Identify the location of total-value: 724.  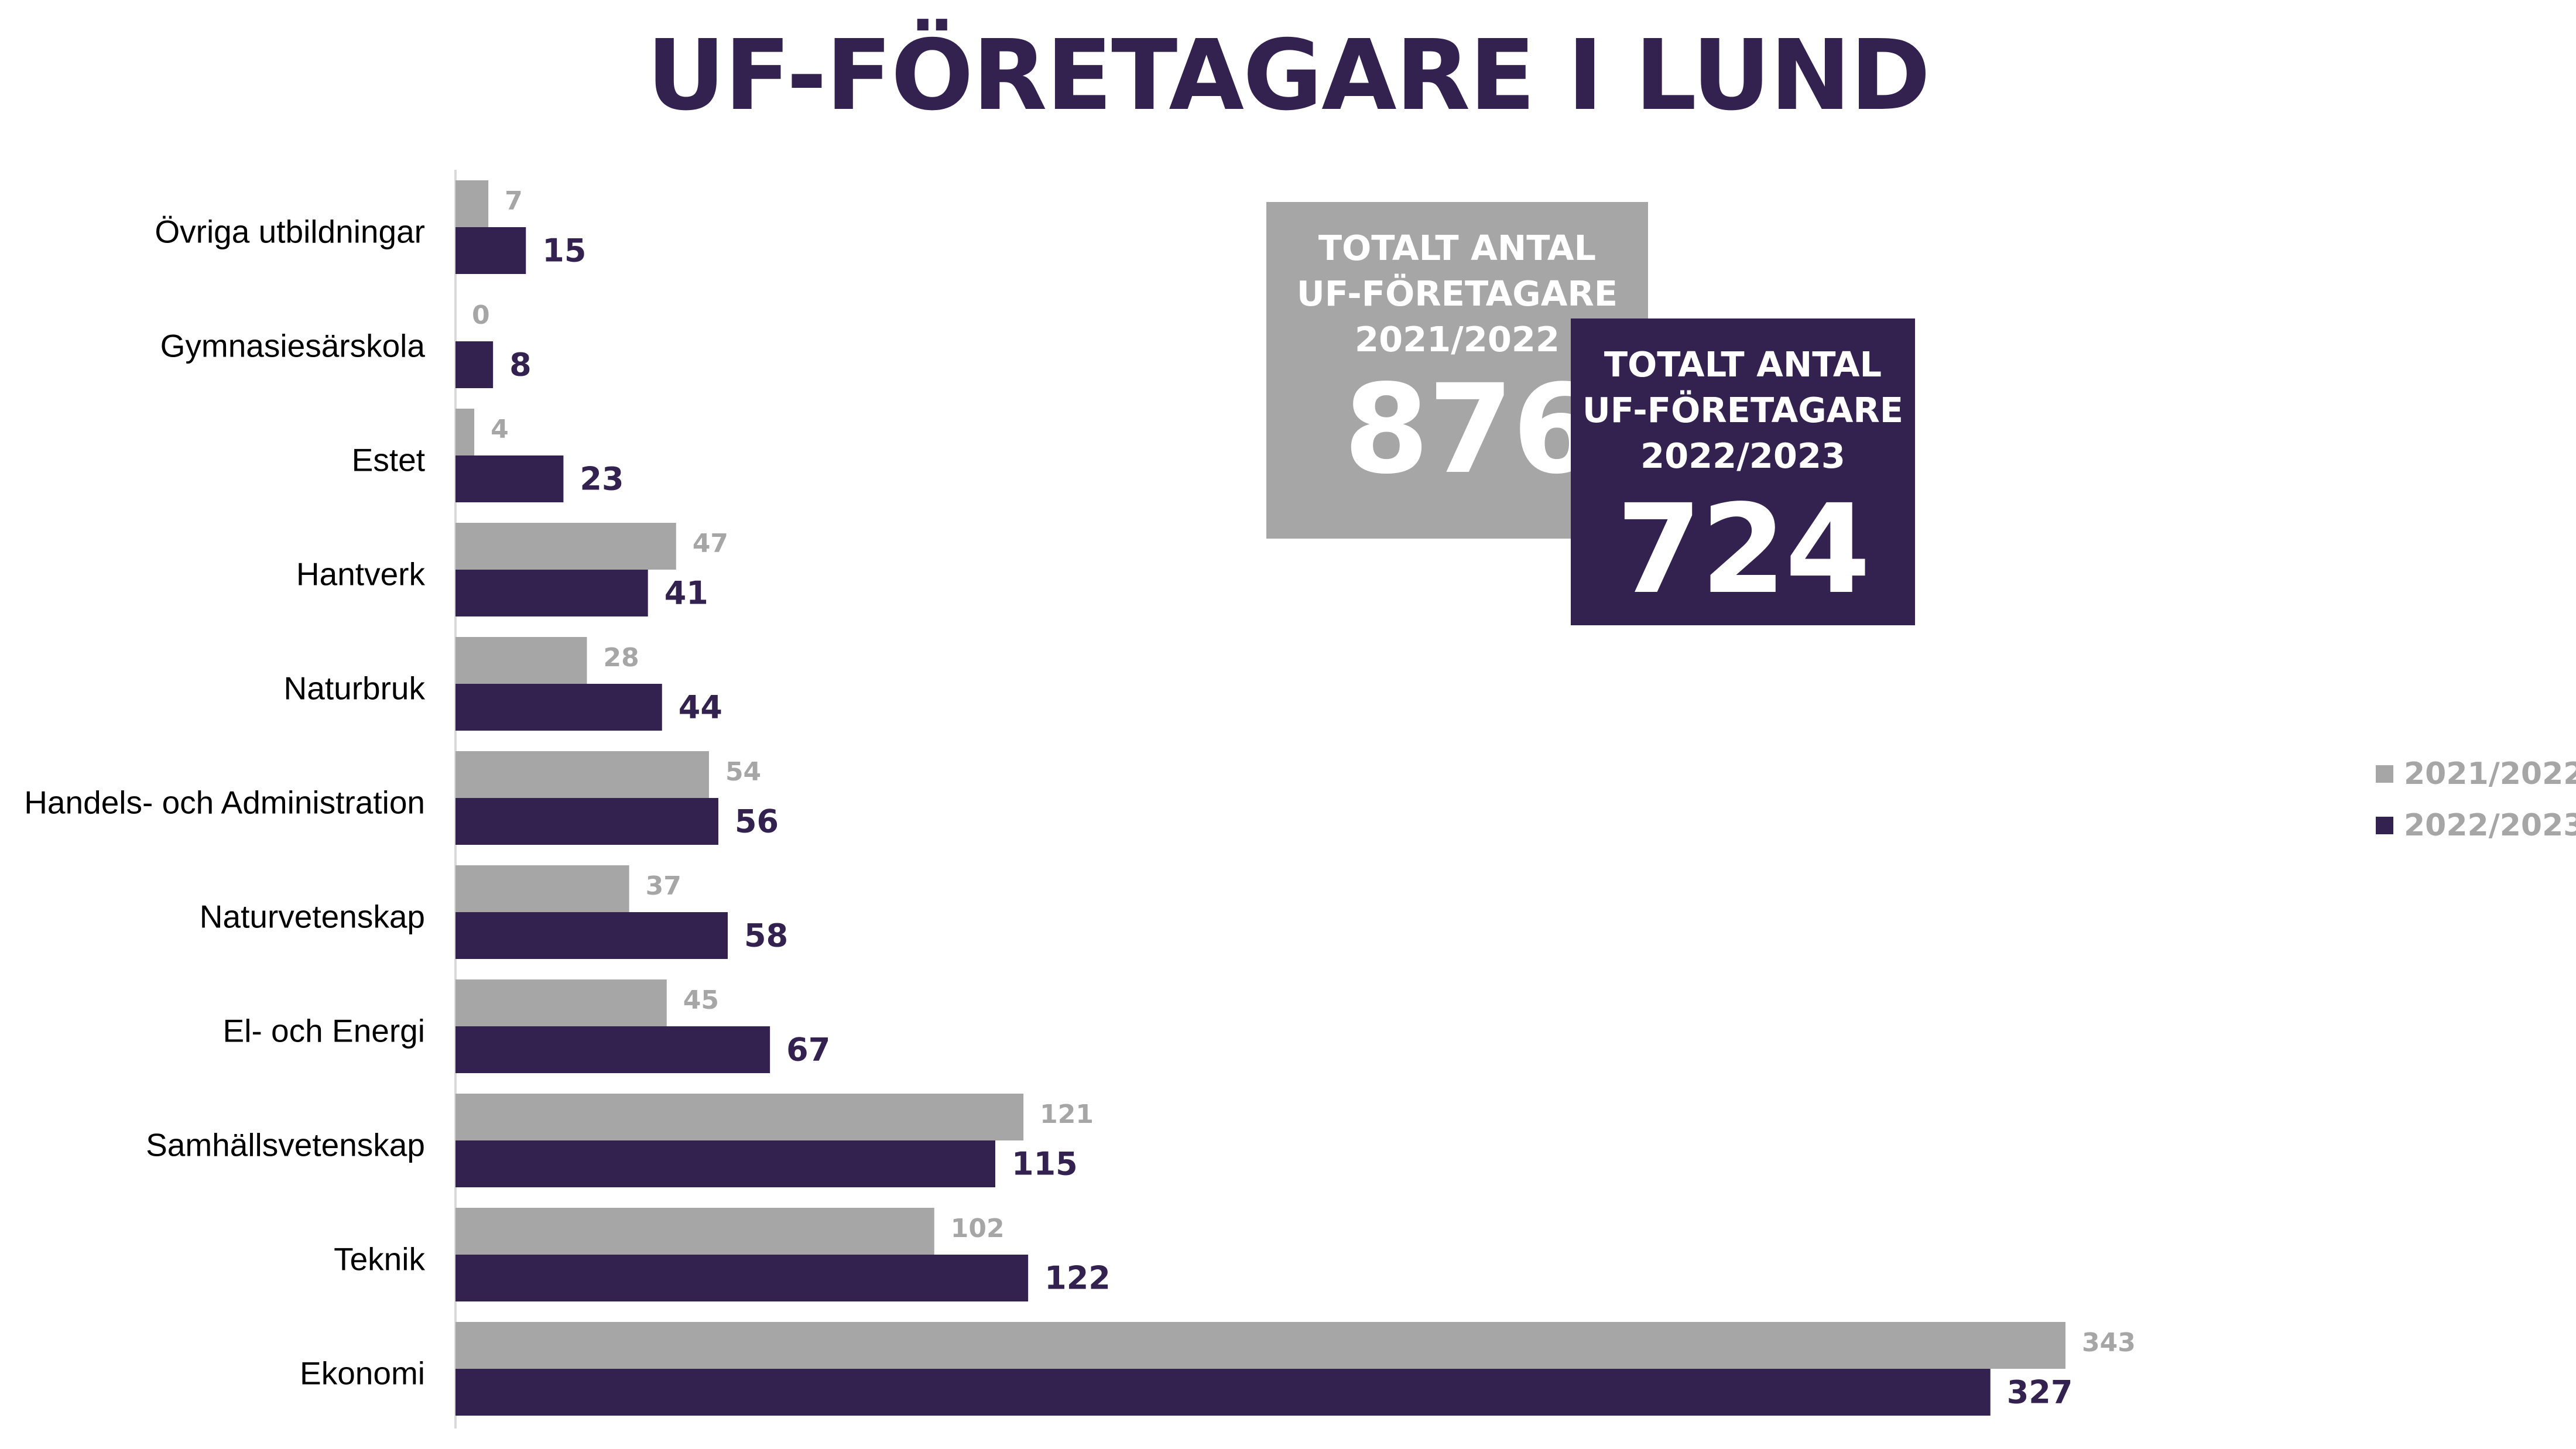
(1743, 549).